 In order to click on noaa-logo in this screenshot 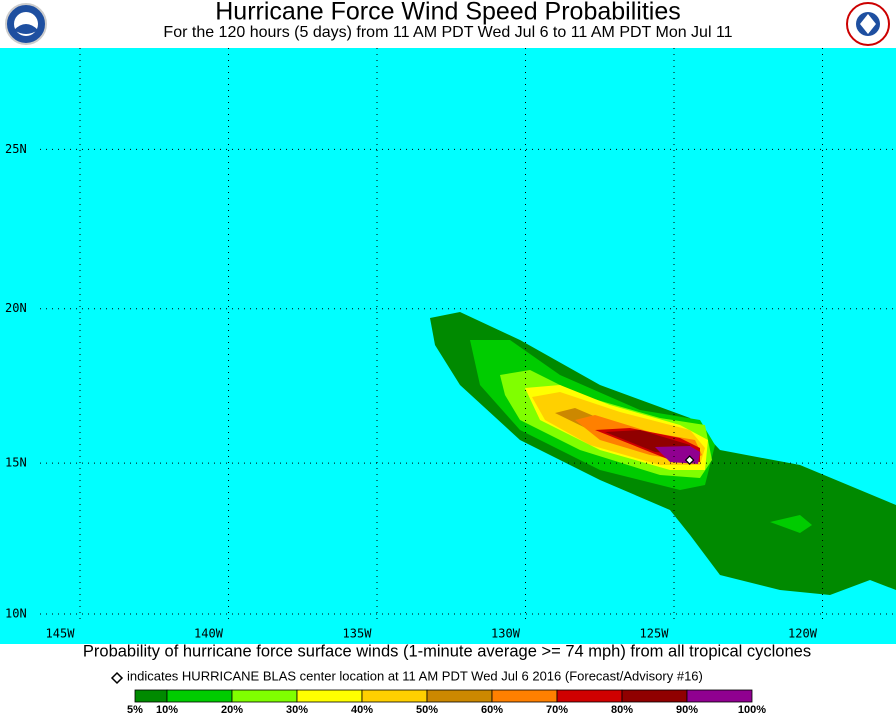, I will do `click(26, 24)`.